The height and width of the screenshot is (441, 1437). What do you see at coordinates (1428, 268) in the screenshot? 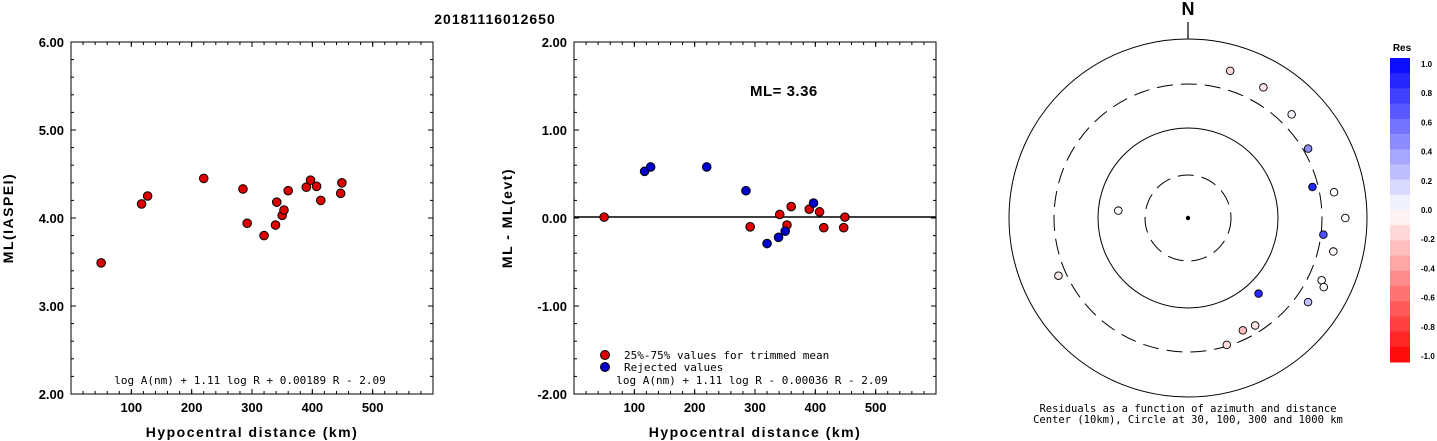
I see `colorbar-tick-label: -0.4` at bounding box center [1428, 268].